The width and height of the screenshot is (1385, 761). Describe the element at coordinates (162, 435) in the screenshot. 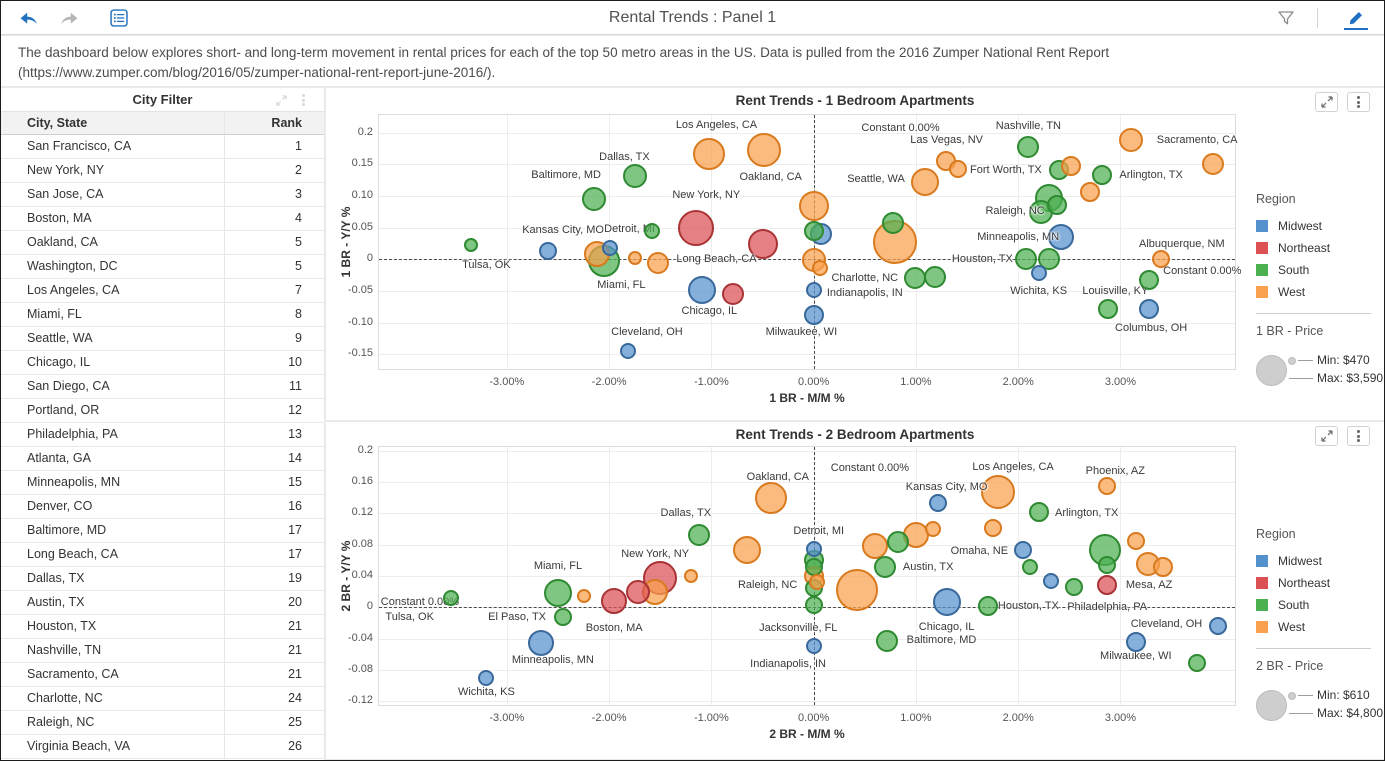

I see `table-row: Philadelphia, PA 13` at that location.